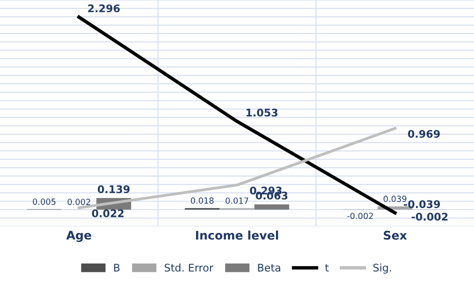  I want to click on data-label: 0.039, so click(395, 199).